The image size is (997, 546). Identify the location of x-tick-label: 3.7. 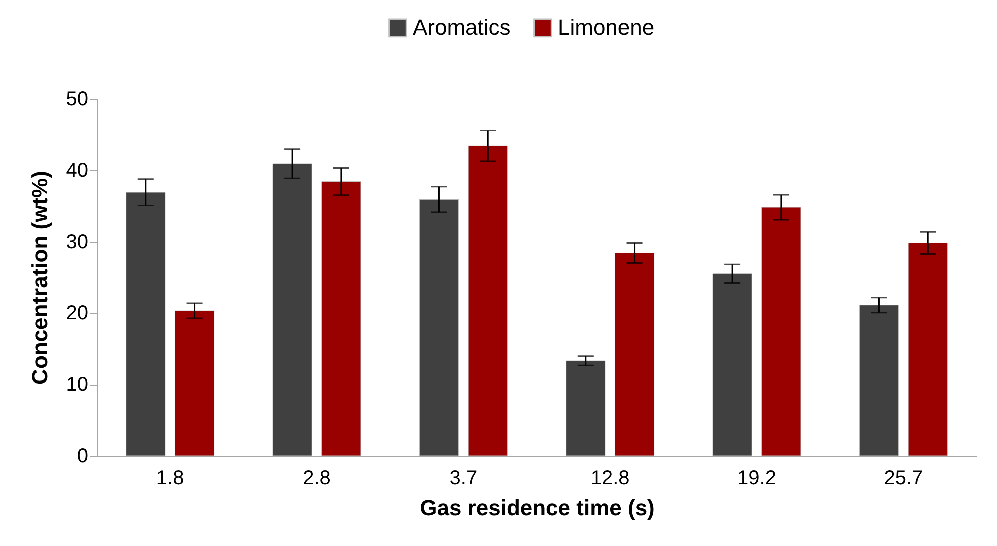
(464, 479).